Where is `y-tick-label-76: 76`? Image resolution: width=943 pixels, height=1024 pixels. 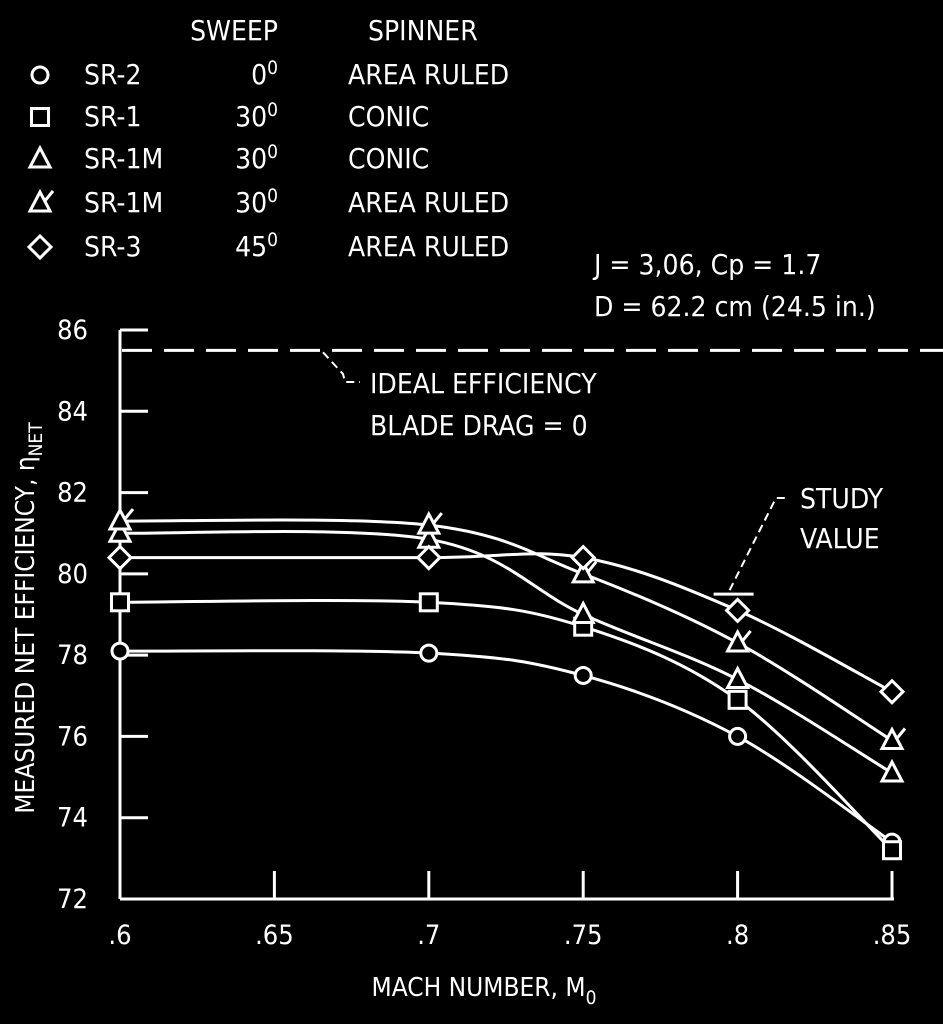
y-tick-label-76: 76 is located at coordinates (72, 736).